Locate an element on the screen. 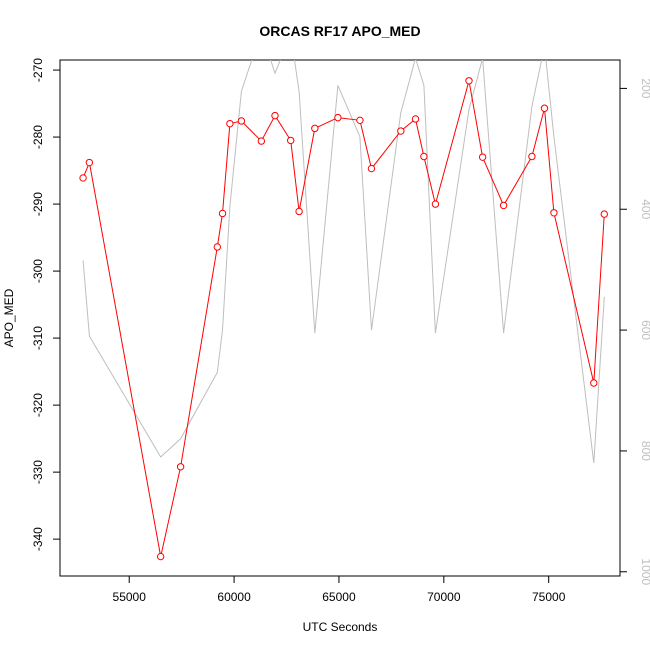 The image size is (650, 650). y-tick-label: -330 is located at coordinates (38, 472).